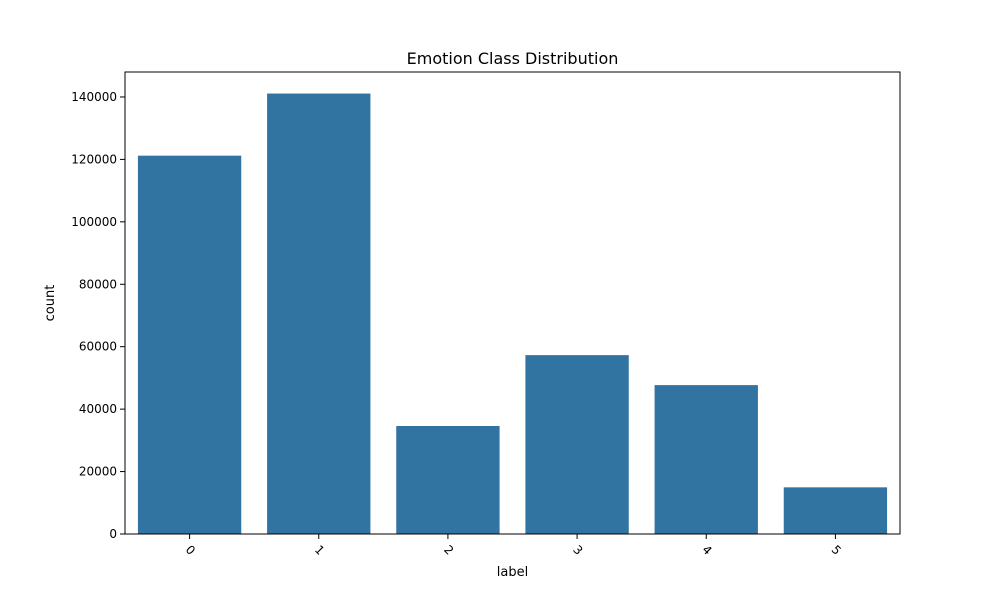  I want to click on x-tick-label-0: 0, so click(190, 550).